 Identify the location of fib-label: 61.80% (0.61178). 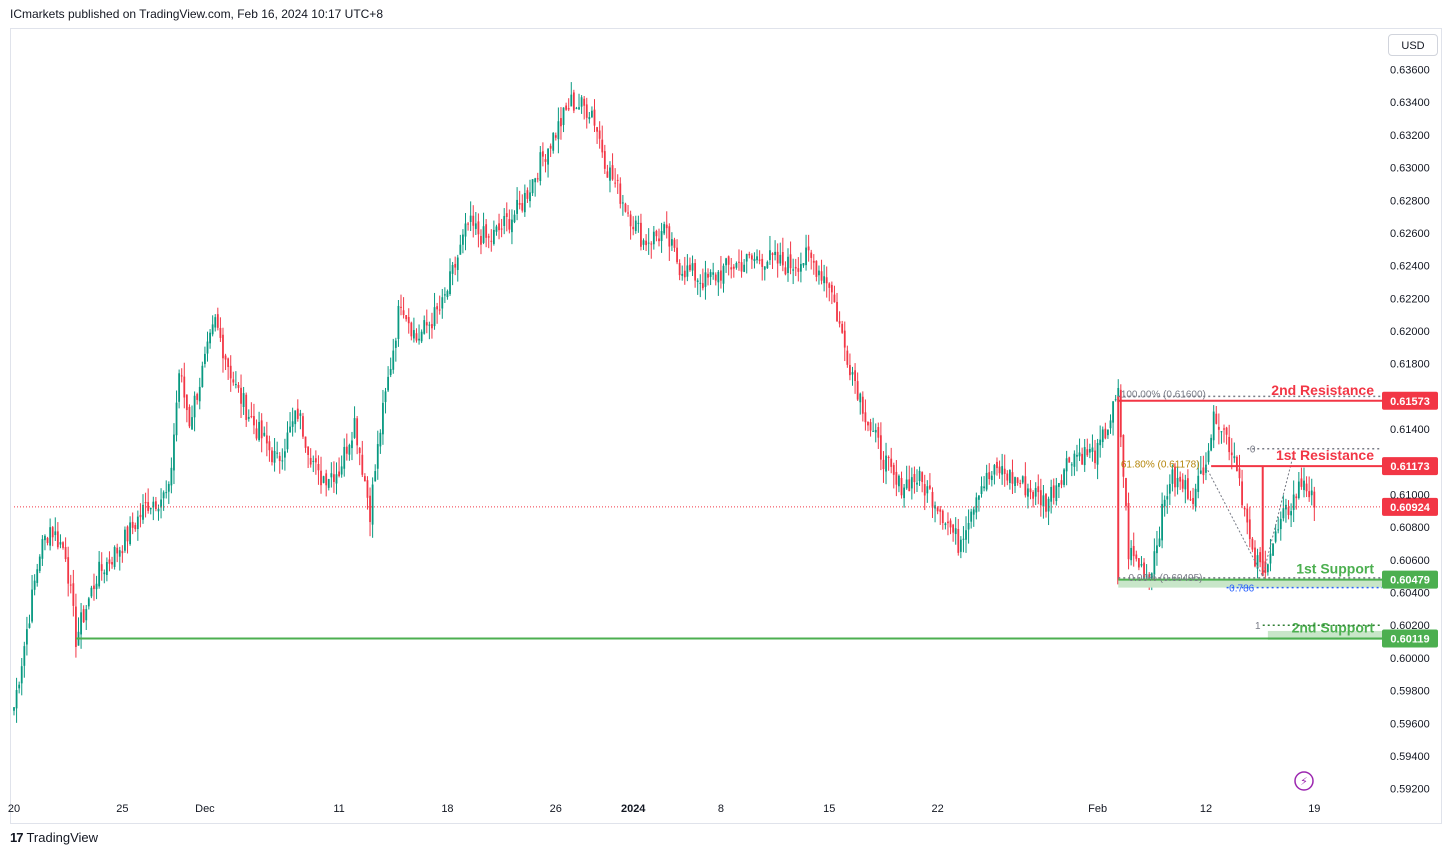
(1160, 464).